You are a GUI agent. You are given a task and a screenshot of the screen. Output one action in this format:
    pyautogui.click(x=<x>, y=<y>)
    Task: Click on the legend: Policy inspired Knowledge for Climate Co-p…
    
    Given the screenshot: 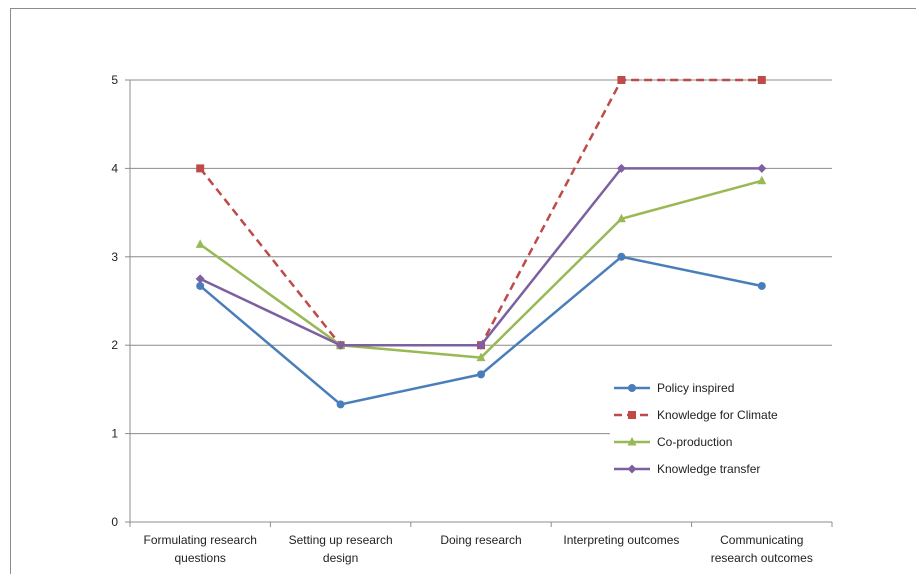 What is the action you would take?
    pyautogui.click(x=721, y=427)
    